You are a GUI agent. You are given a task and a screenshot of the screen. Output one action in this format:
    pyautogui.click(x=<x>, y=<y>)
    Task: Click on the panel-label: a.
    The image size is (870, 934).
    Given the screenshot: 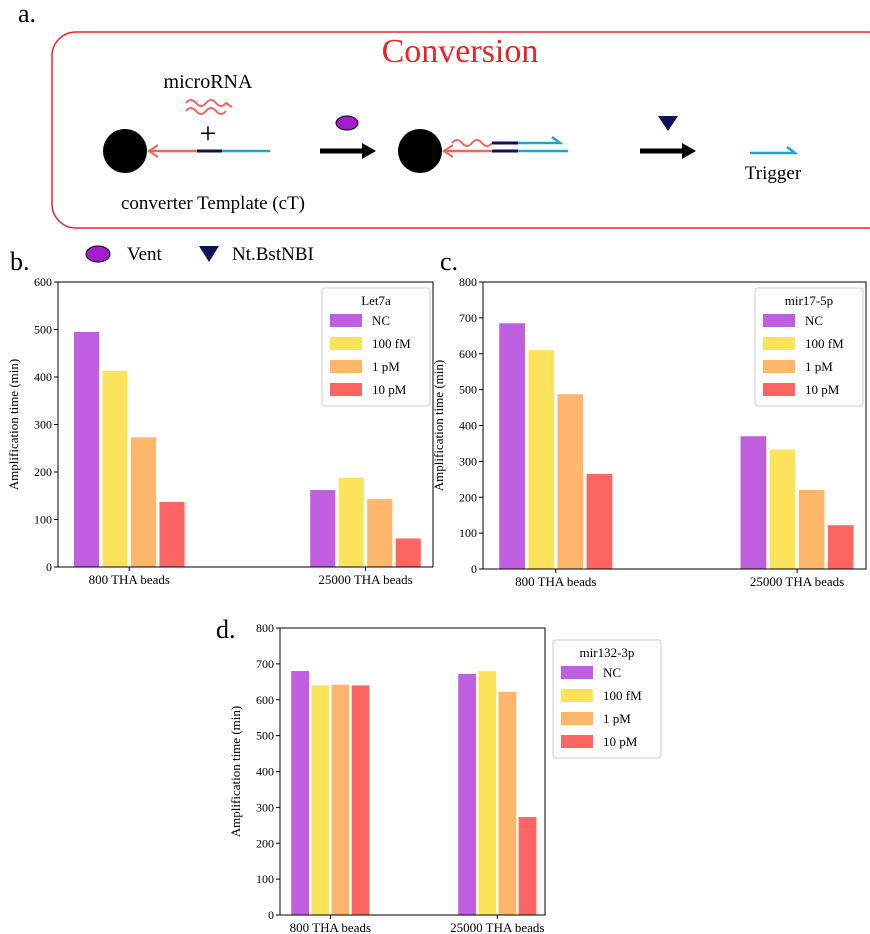 What is the action you would take?
    pyautogui.click(x=27, y=14)
    